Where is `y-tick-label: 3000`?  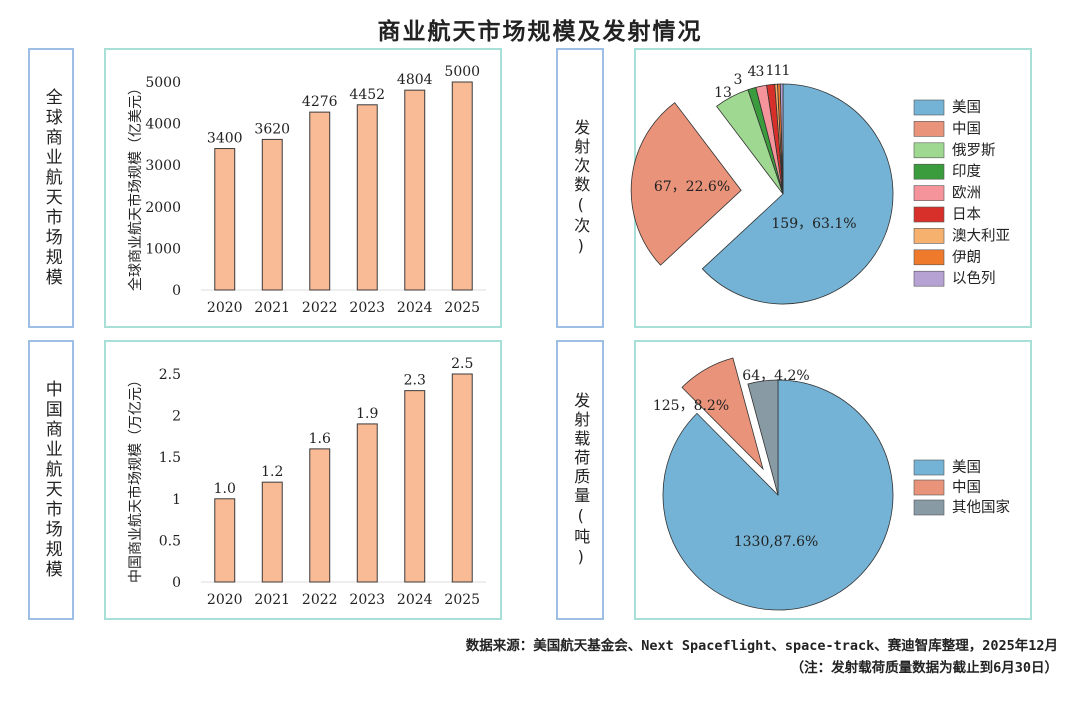
y-tick-label: 3000 is located at coordinates (163, 166).